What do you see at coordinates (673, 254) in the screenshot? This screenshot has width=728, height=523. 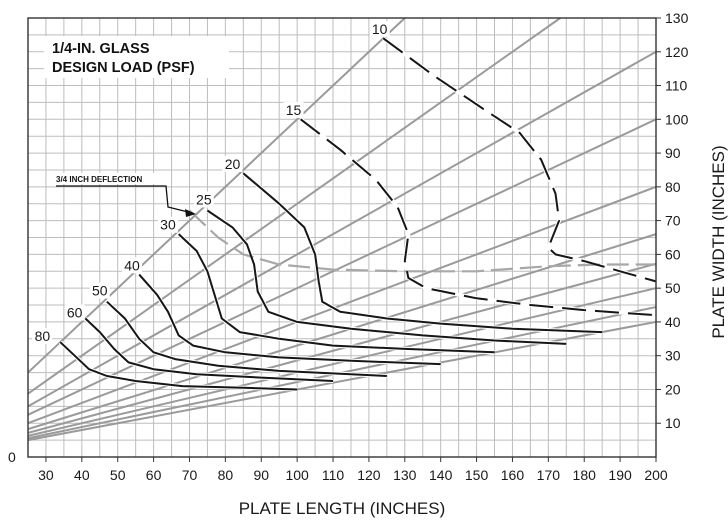 I see `y-tick-label: 60` at bounding box center [673, 254].